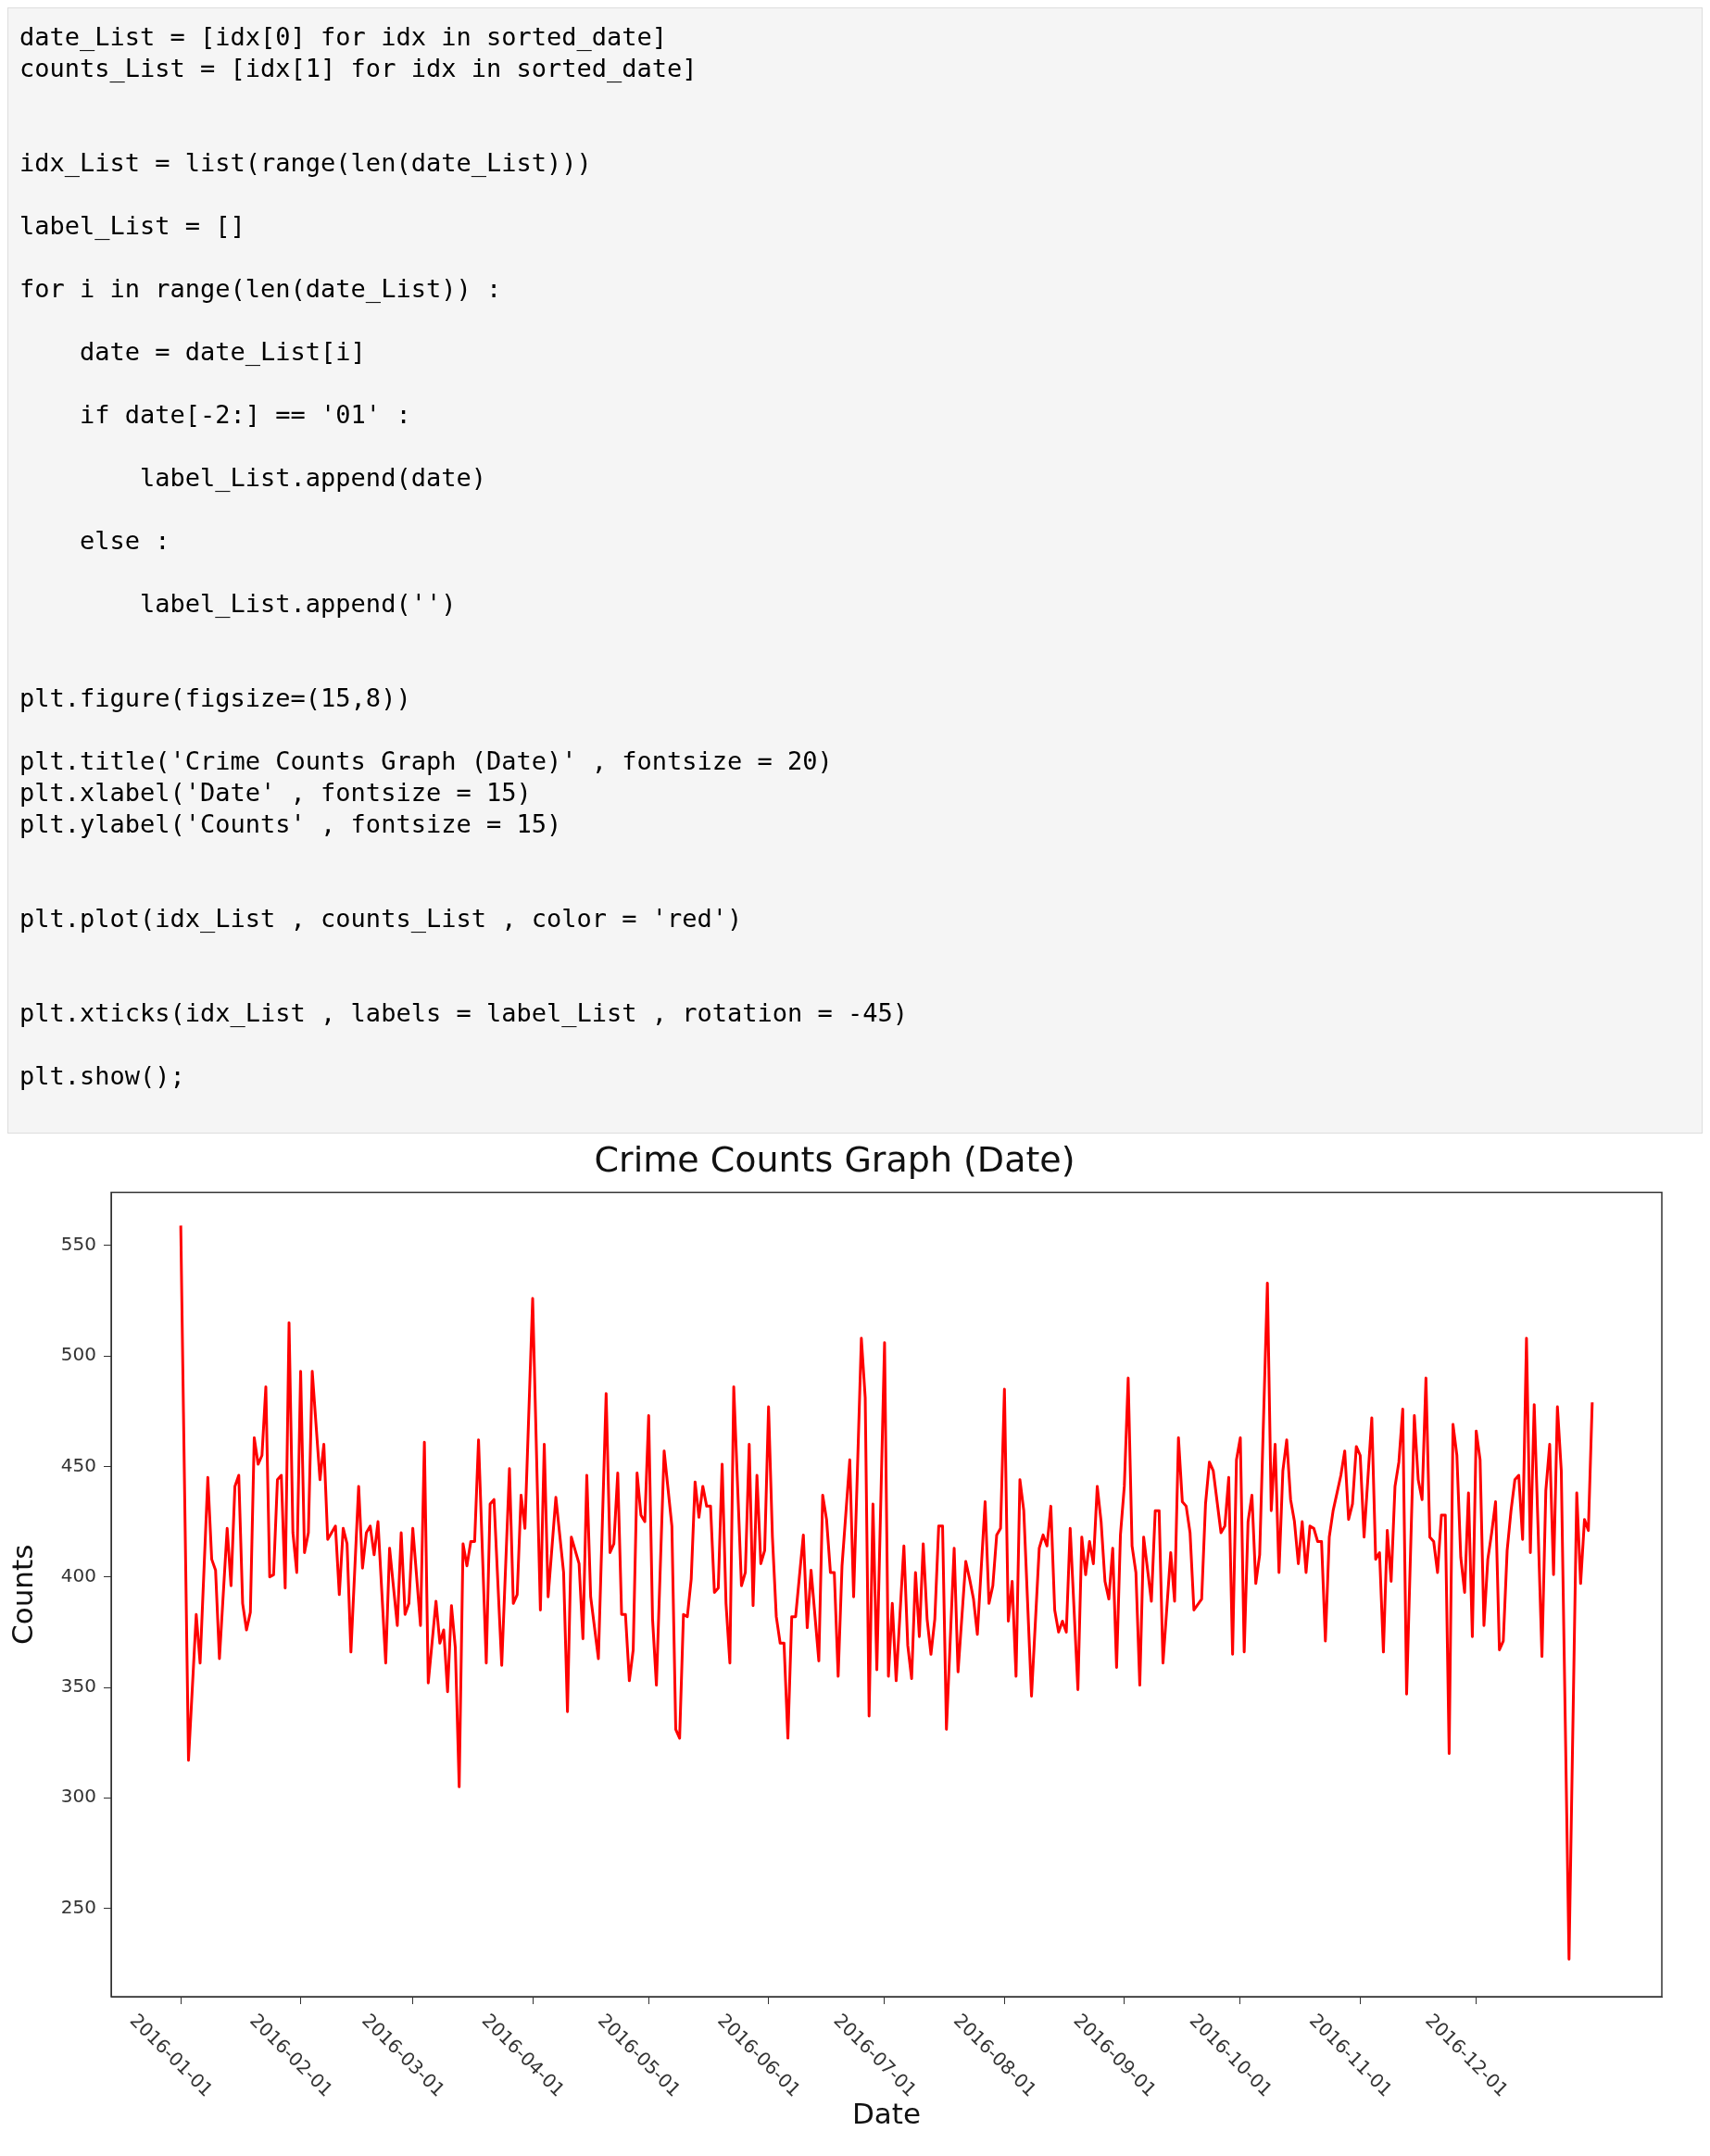 Image resolution: width=1710 pixels, height=2156 pixels. What do you see at coordinates (886, 2114) in the screenshot?
I see `x-axis-title: Date` at bounding box center [886, 2114].